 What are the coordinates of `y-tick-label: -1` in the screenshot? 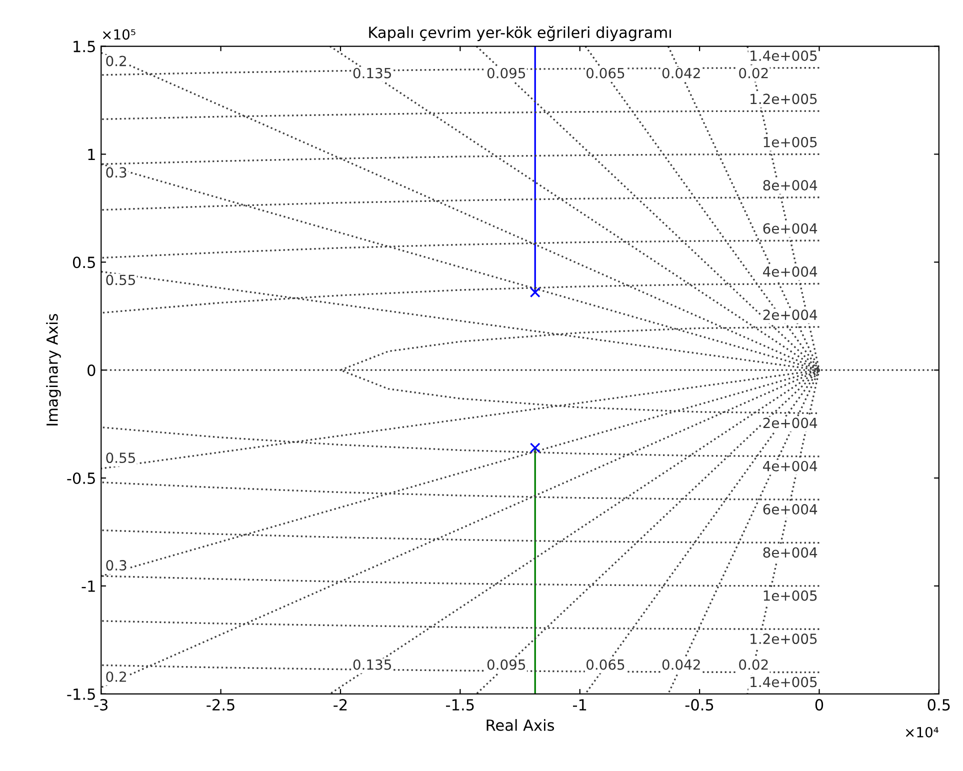 It's located at (88, 586).